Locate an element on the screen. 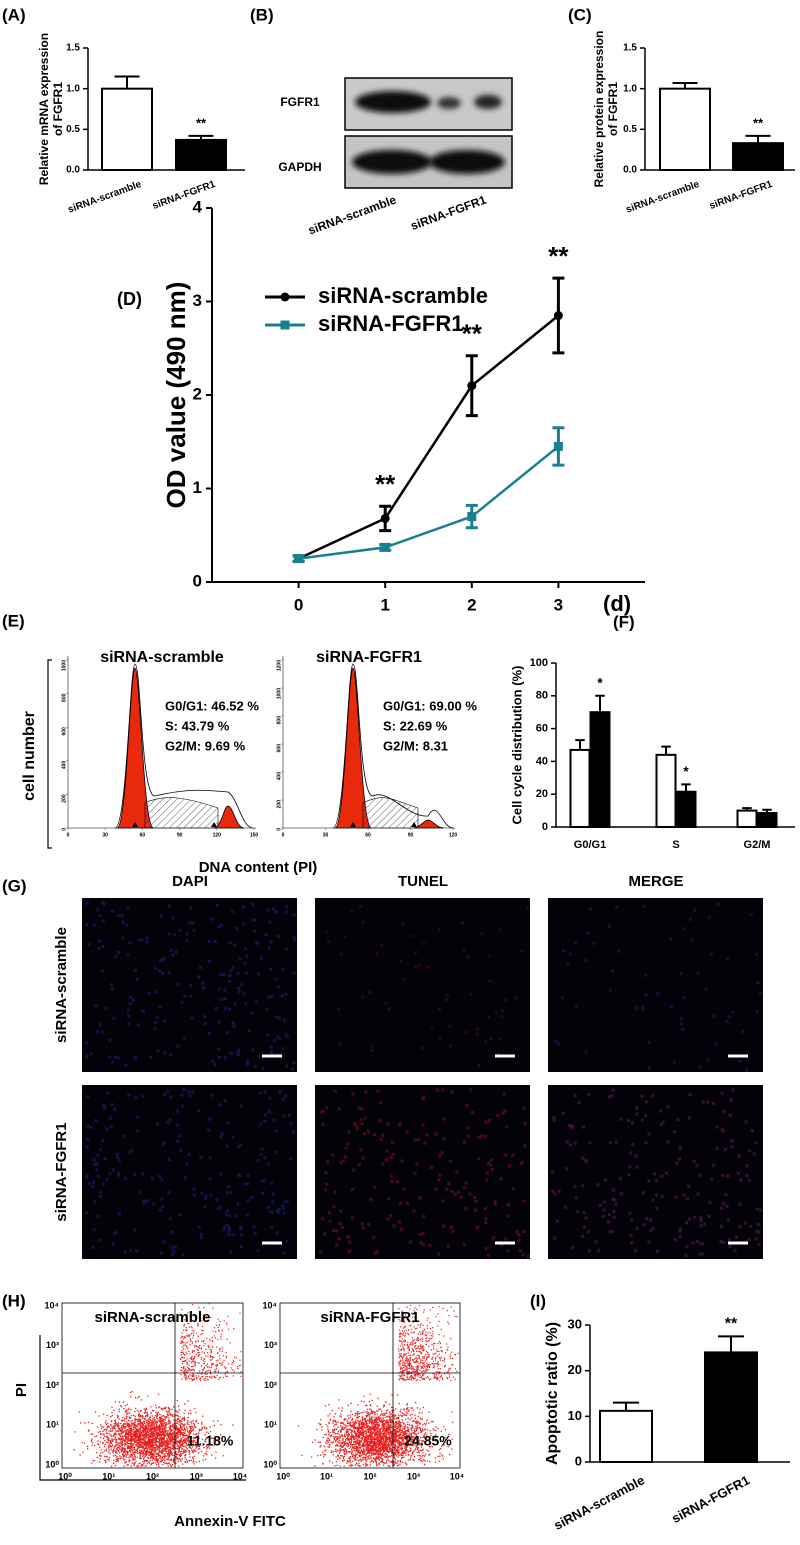 The image size is (800, 1545). panel-label: (A) is located at coordinates (14, 14).